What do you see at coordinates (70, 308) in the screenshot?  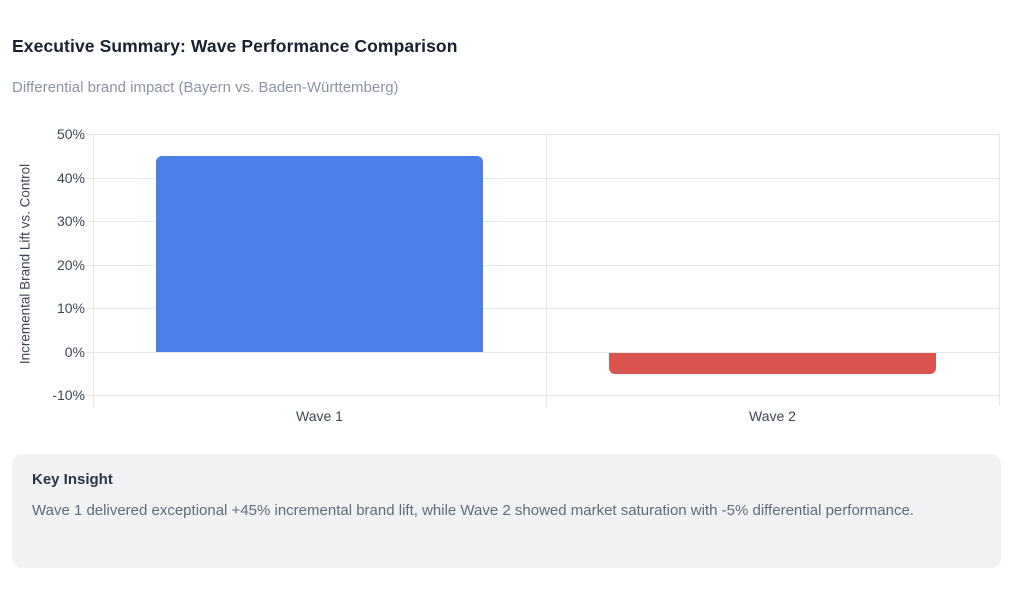 I see `y-tick-label: 10%` at bounding box center [70, 308].